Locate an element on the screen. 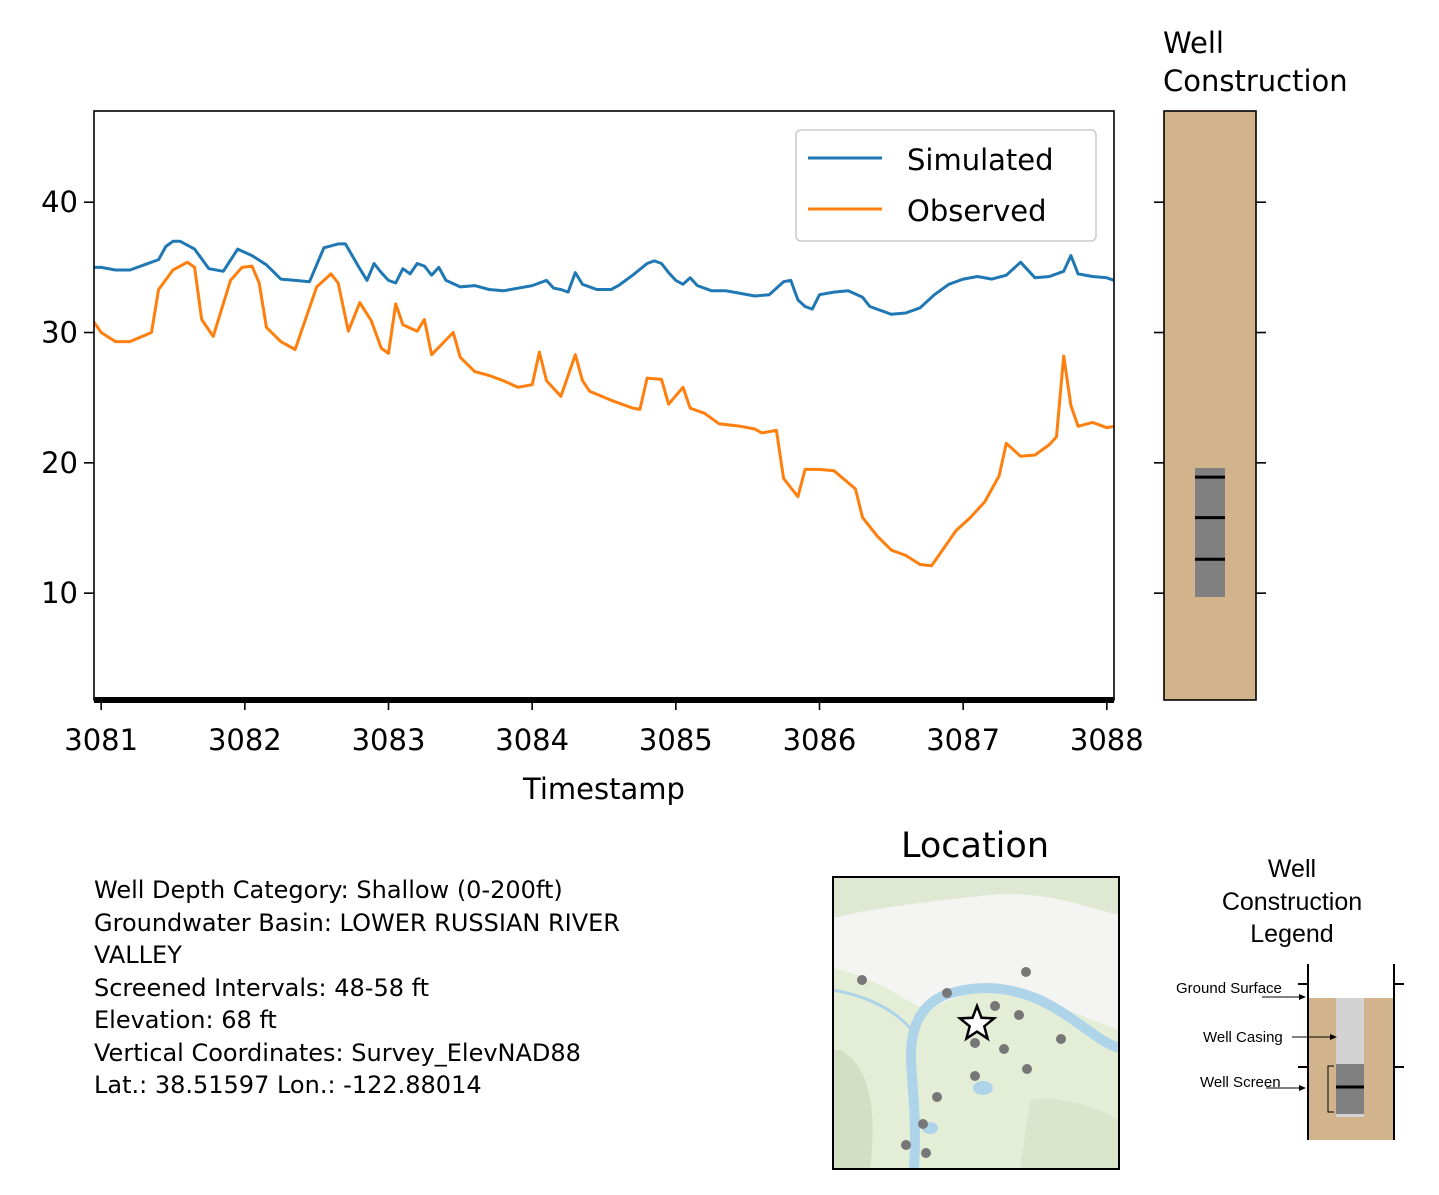 The width and height of the screenshot is (1439, 1195). legend-casing is located at coordinates (1350, 1031).